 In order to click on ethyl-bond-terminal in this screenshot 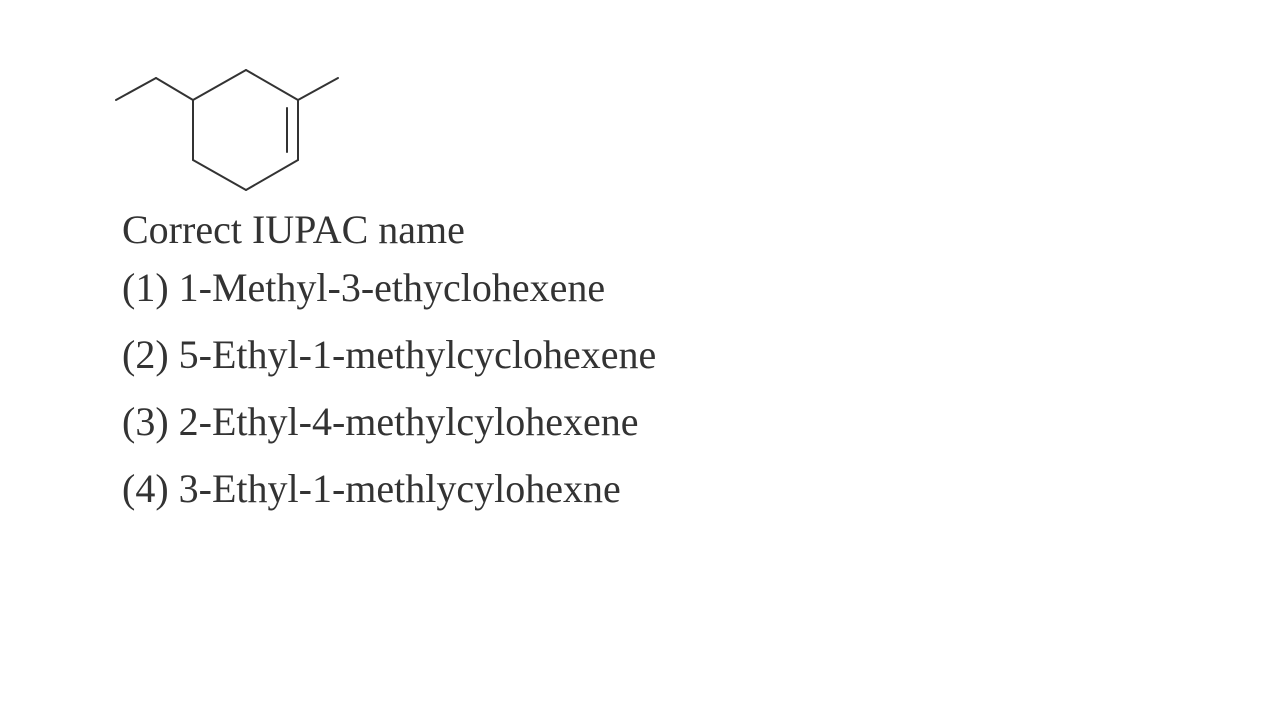, I will do `click(136, 89)`.